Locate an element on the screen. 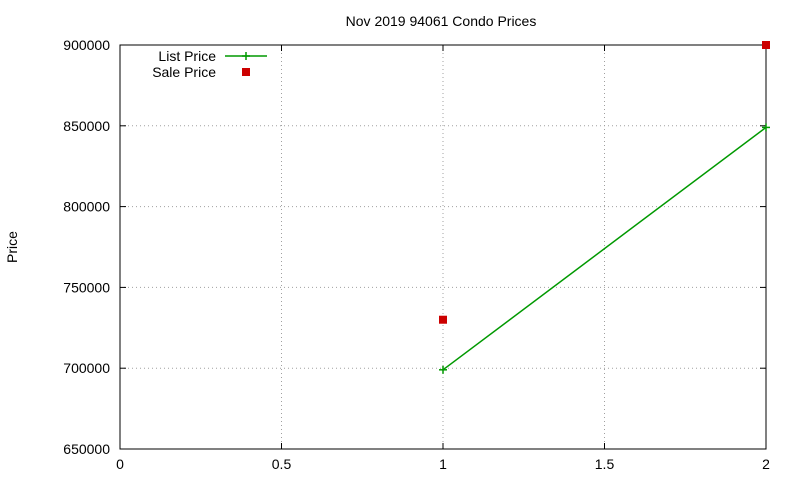  x-tick-label: 0 is located at coordinates (120, 464).